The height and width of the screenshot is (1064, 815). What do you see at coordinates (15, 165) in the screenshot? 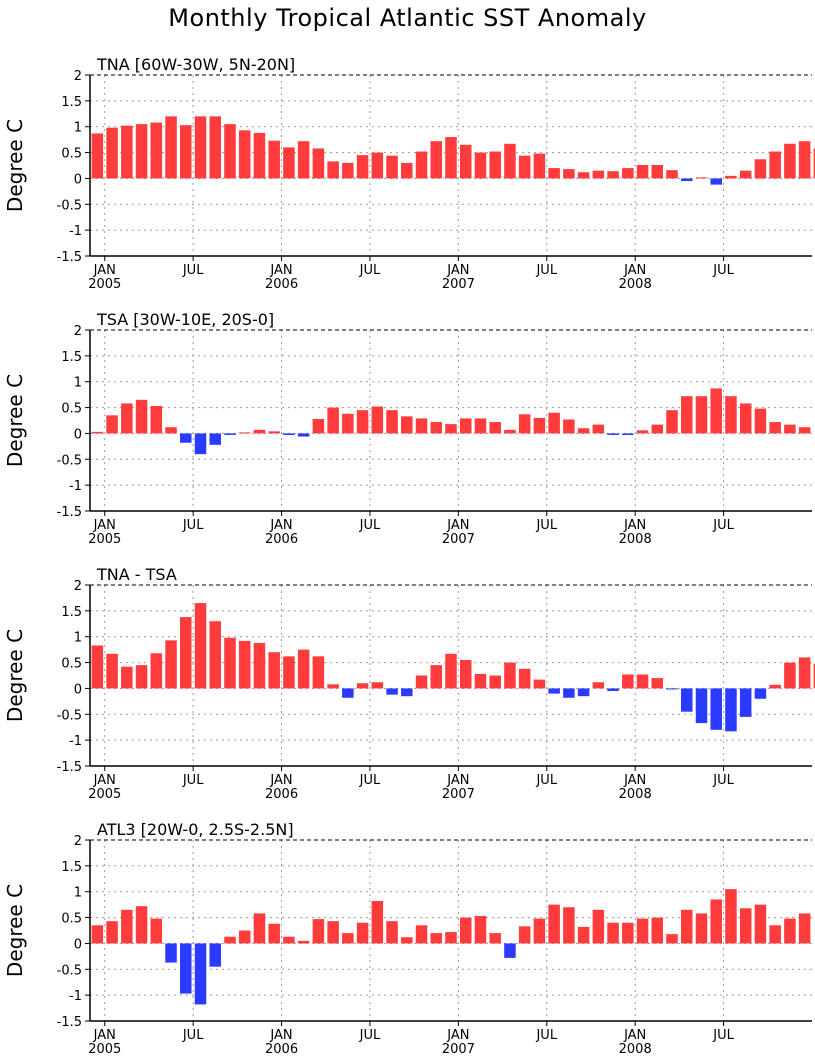
I see `y-axis-label: Degree C` at bounding box center [15, 165].